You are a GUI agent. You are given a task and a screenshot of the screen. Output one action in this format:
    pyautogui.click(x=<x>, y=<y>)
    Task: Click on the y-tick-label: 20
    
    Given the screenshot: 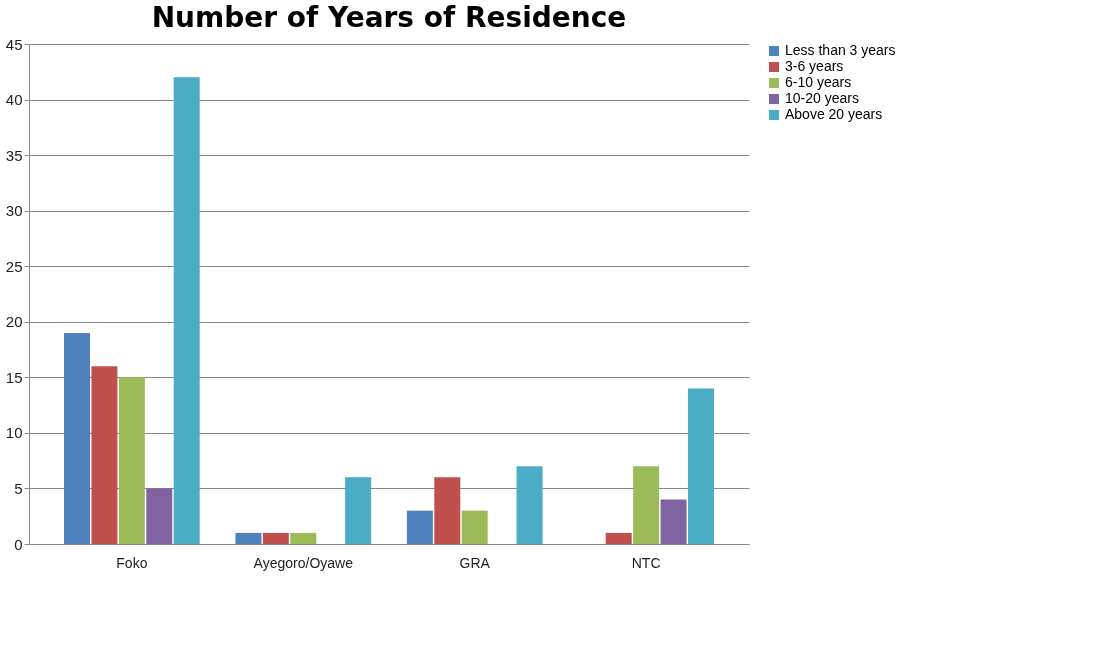 What is the action you would take?
    pyautogui.click(x=14, y=322)
    